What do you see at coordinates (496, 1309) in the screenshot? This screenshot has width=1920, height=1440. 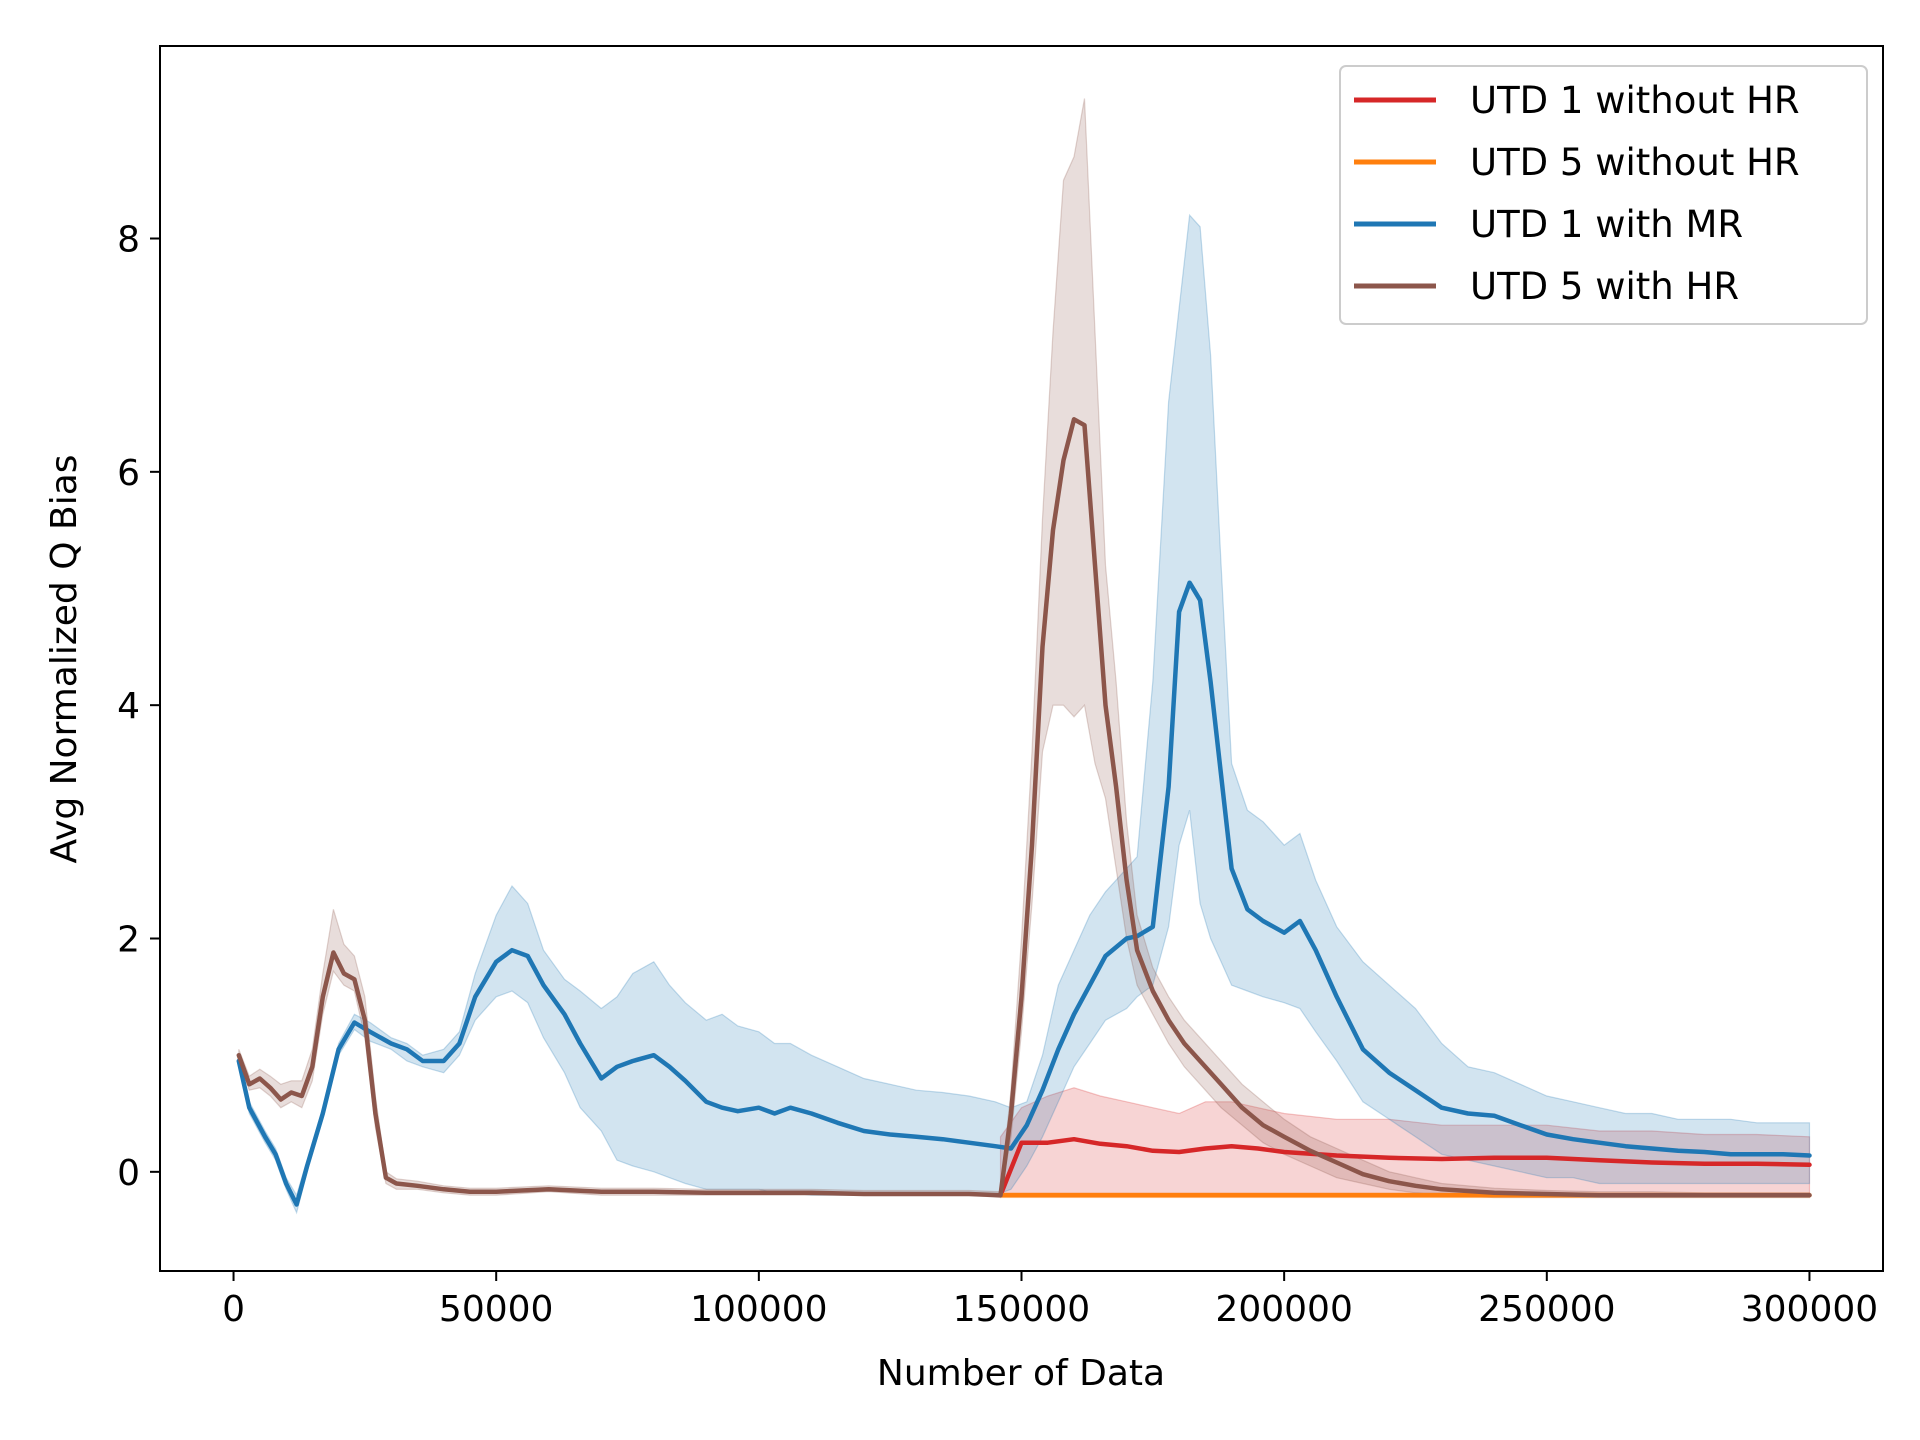 I see `x-tick-label: 50000` at bounding box center [496, 1309].